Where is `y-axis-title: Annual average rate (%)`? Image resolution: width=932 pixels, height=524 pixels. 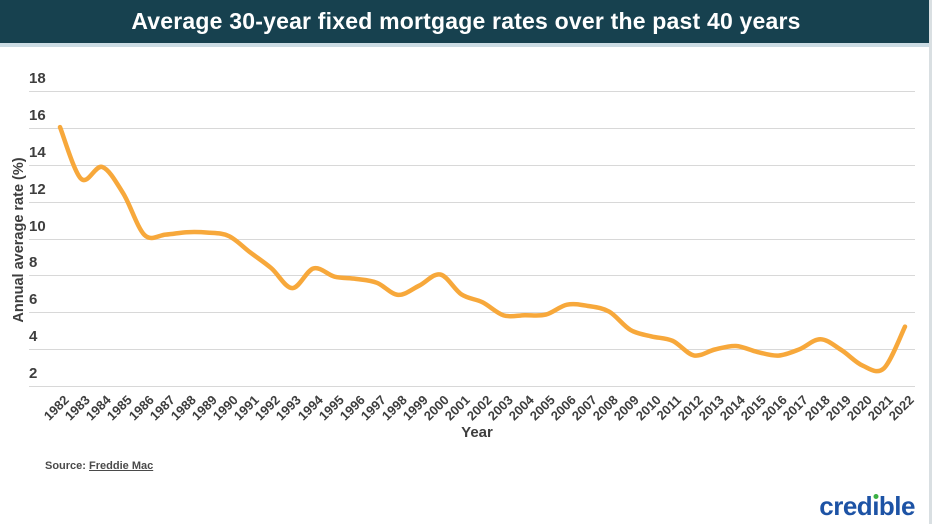
y-axis-title: Annual average rate (%) is located at coordinates (19, 240).